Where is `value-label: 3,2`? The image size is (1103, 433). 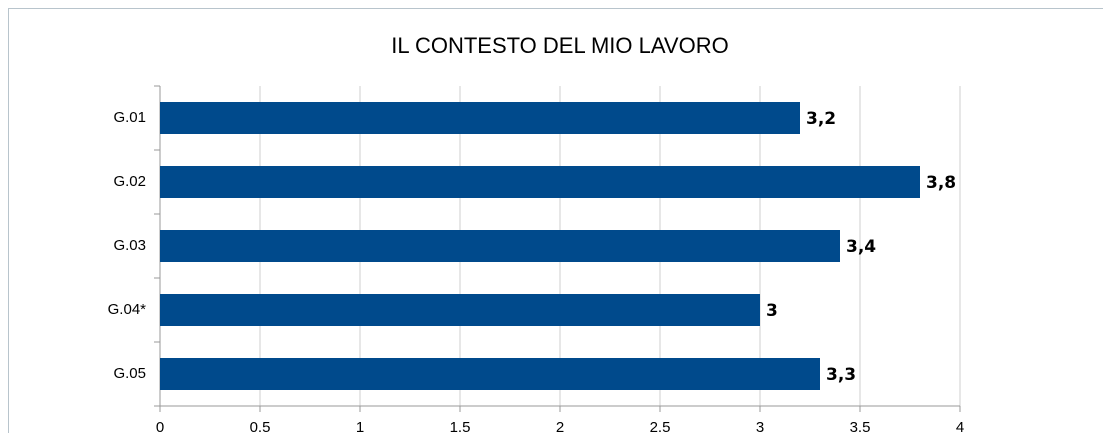
value-label: 3,2 is located at coordinates (821, 119).